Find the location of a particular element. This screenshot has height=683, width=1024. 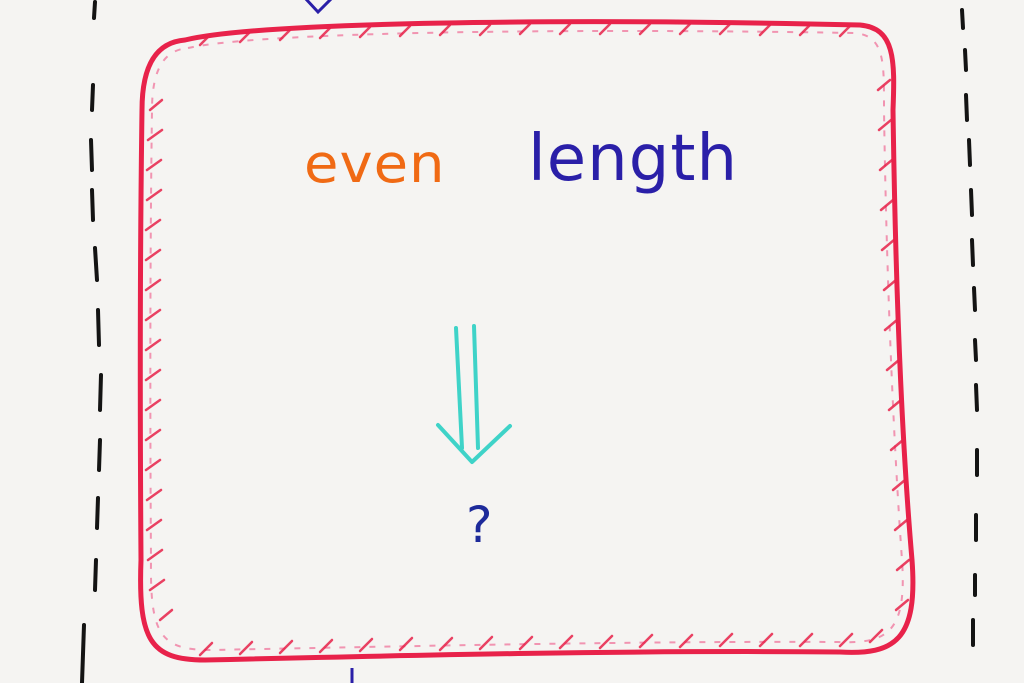

right-dashed-line is located at coordinates (969, 327).